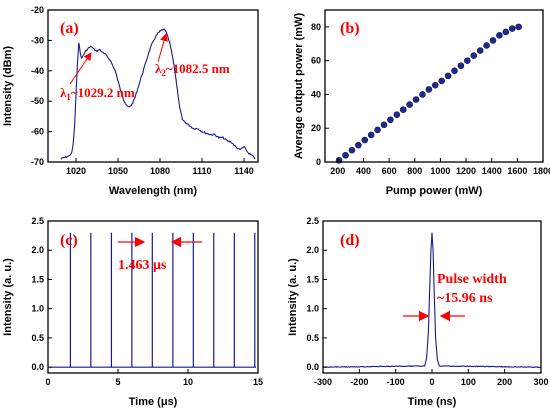  I want to click on y-tick-label: 0, so click(318, 162).